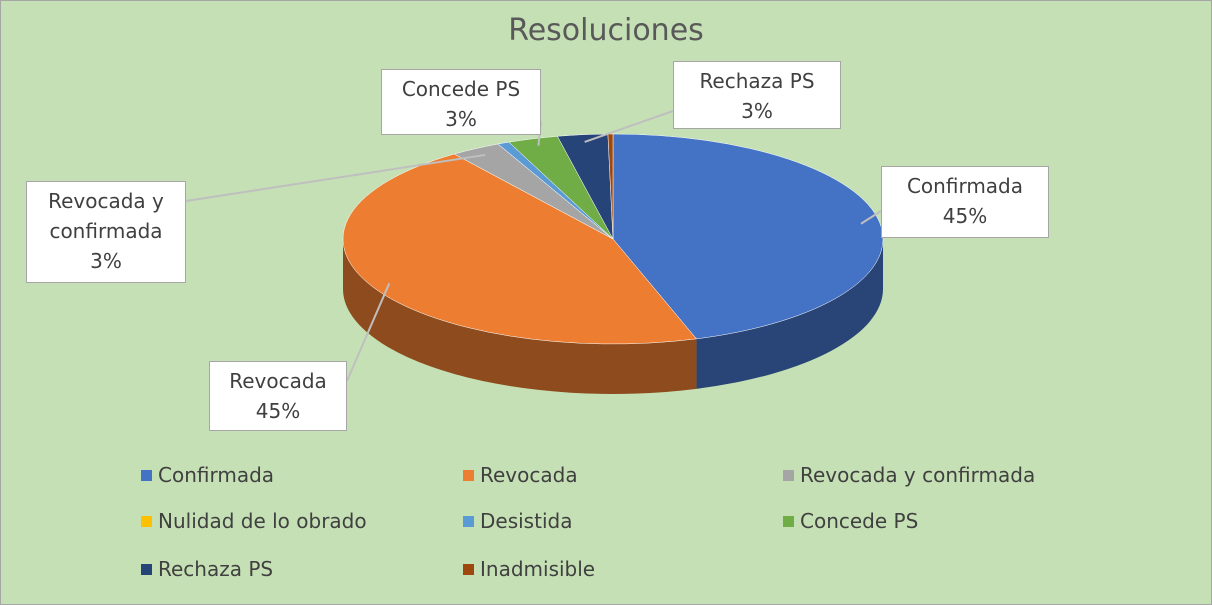  I want to click on data-label: Confirmada 45%, so click(965, 202).